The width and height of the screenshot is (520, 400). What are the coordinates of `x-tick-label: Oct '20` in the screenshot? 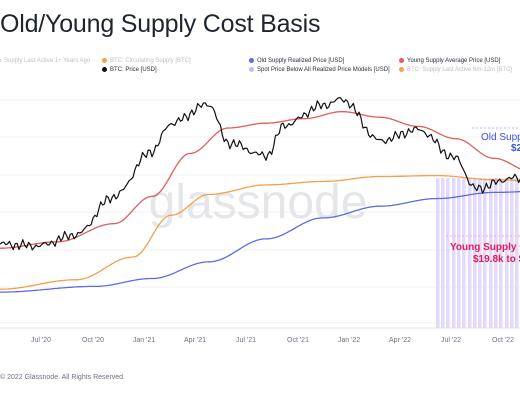 It's located at (93, 340).